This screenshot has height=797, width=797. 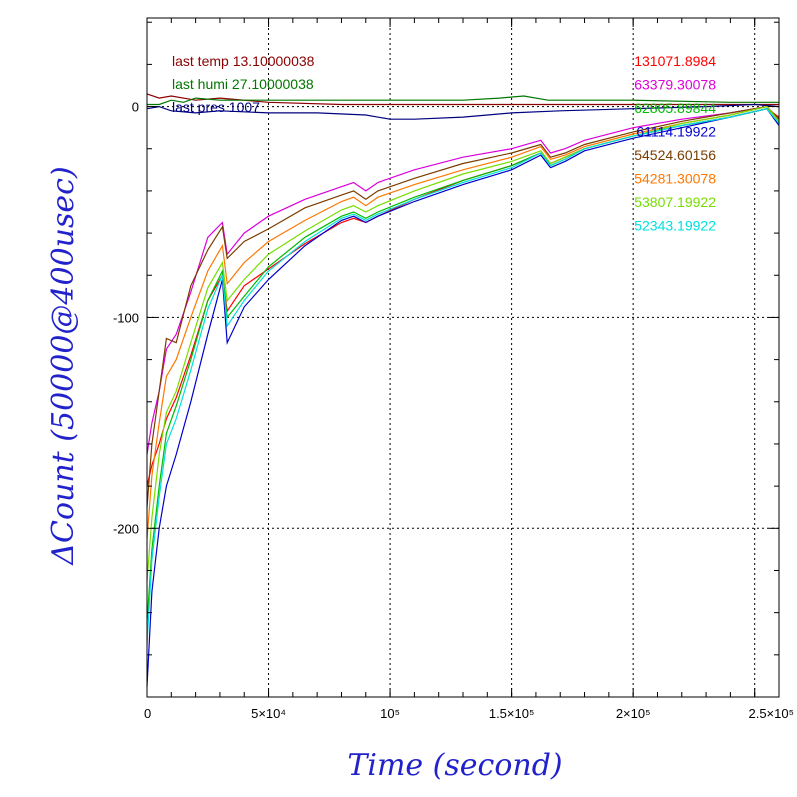 What do you see at coordinates (63, 365) in the screenshot?
I see `y-axis-label: ΔCount (50000@400usec)` at bounding box center [63, 365].